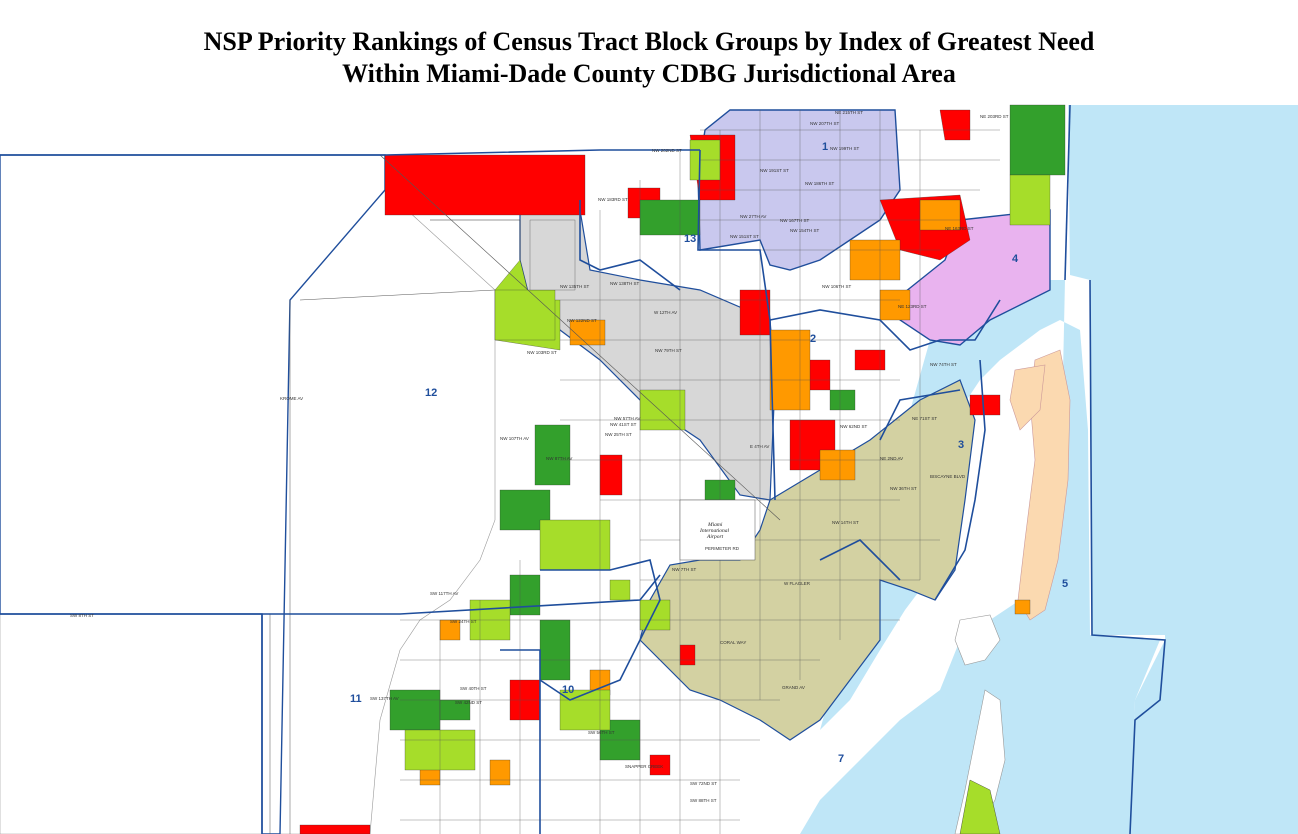 Image resolution: width=1298 pixels, height=834 pixels. I want to click on road-label: NW 25TH ST, so click(618, 434).